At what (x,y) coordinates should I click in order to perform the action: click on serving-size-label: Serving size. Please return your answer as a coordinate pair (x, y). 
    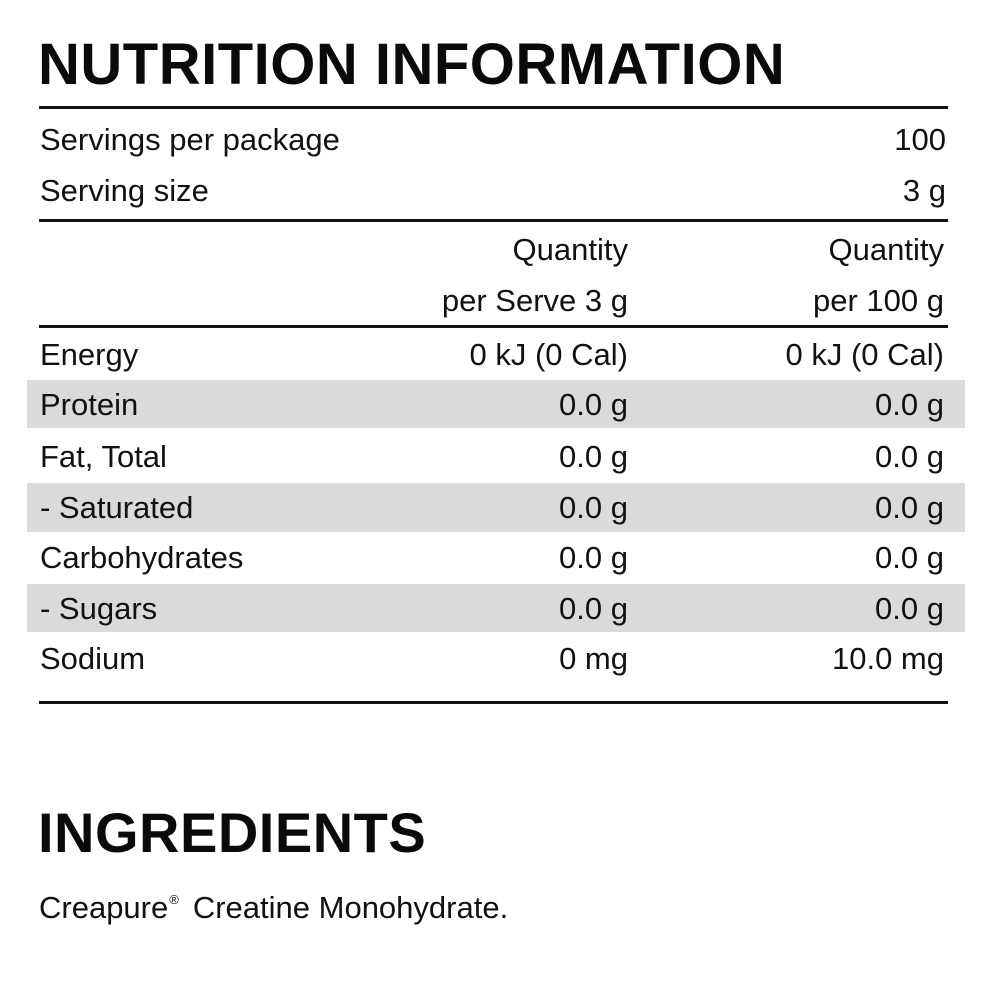
    Looking at the image, I should click on (124, 190).